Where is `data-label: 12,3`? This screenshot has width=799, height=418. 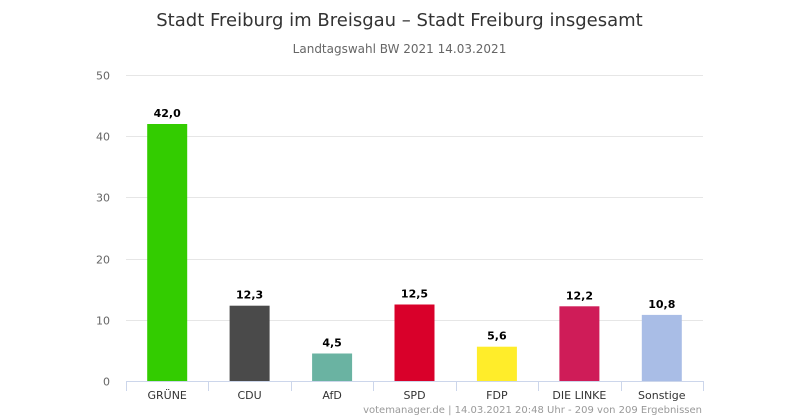 data-label: 12,3 is located at coordinates (249, 295).